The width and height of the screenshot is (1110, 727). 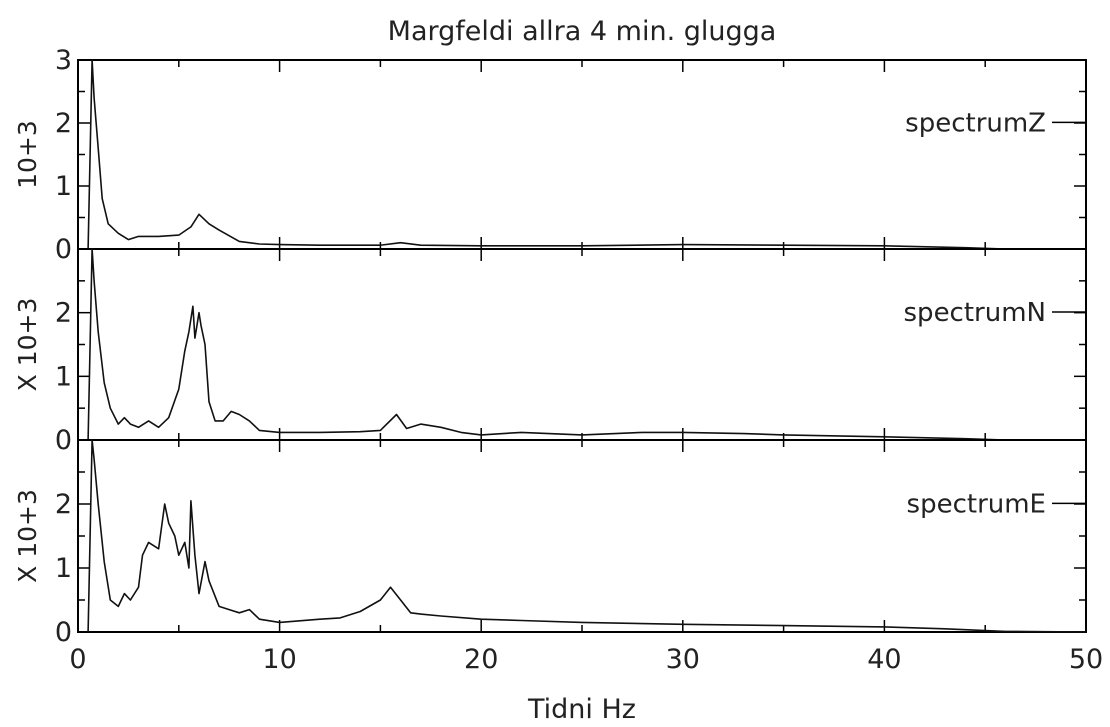 What do you see at coordinates (481, 659) in the screenshot?
I see `x-tick-label: 20` at bounding box center [481, 659].